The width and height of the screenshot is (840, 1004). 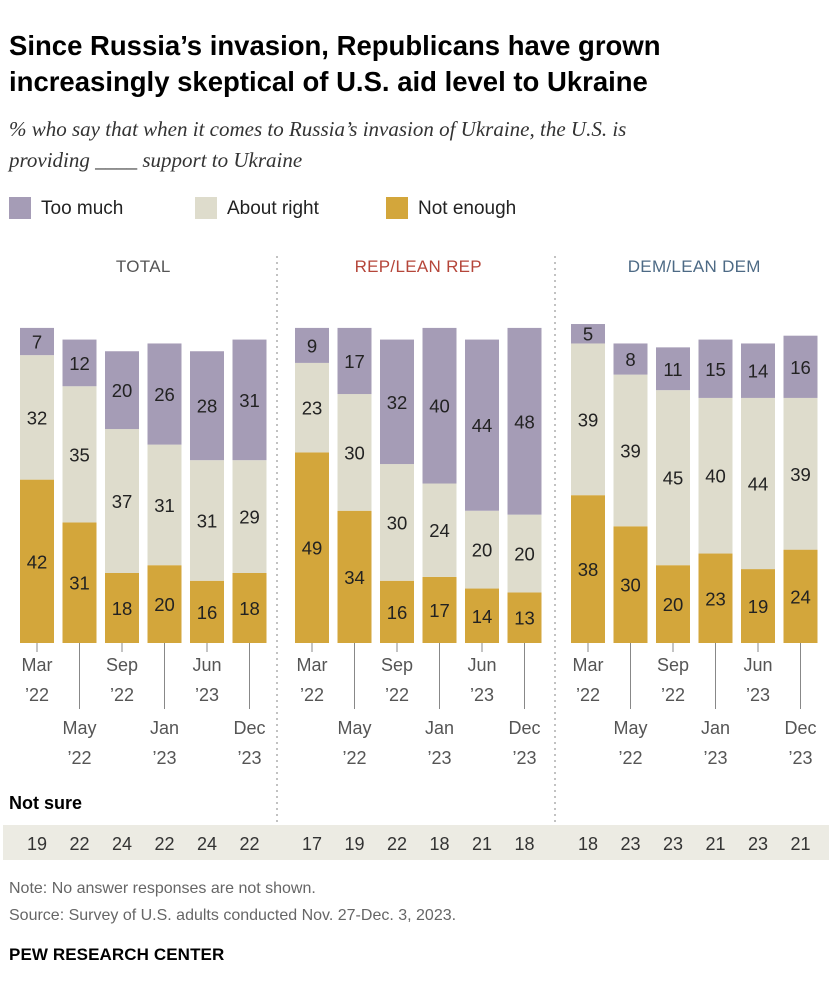 What do you see at coordinates (122, 501) in the screenshot?
I see `bar-0-2-about-right` at bounding box center [122, 501].